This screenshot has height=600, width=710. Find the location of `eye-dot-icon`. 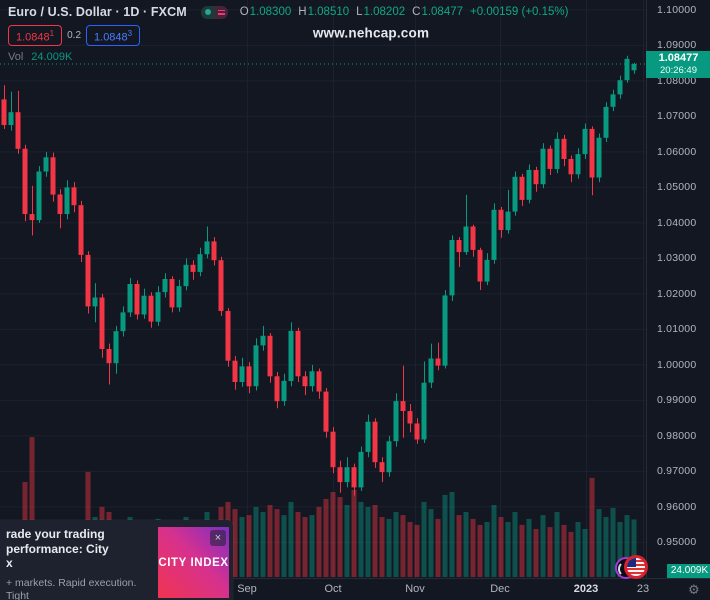

eye-dot-icon is located at coordinates (207, 12).